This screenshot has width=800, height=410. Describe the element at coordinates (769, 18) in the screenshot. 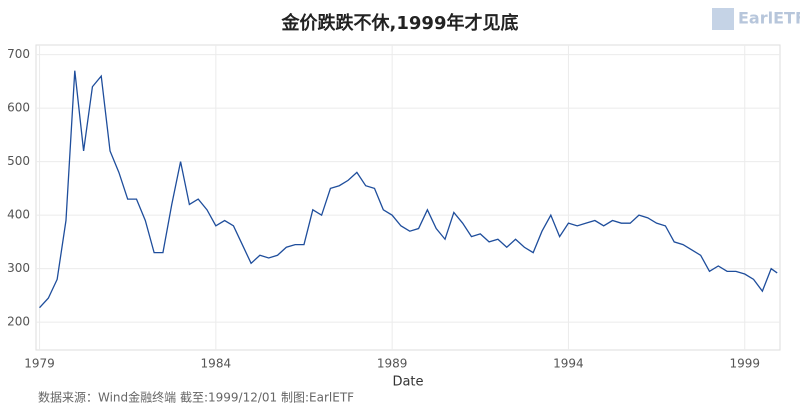

I see `watermark: EarlETF` at that location.